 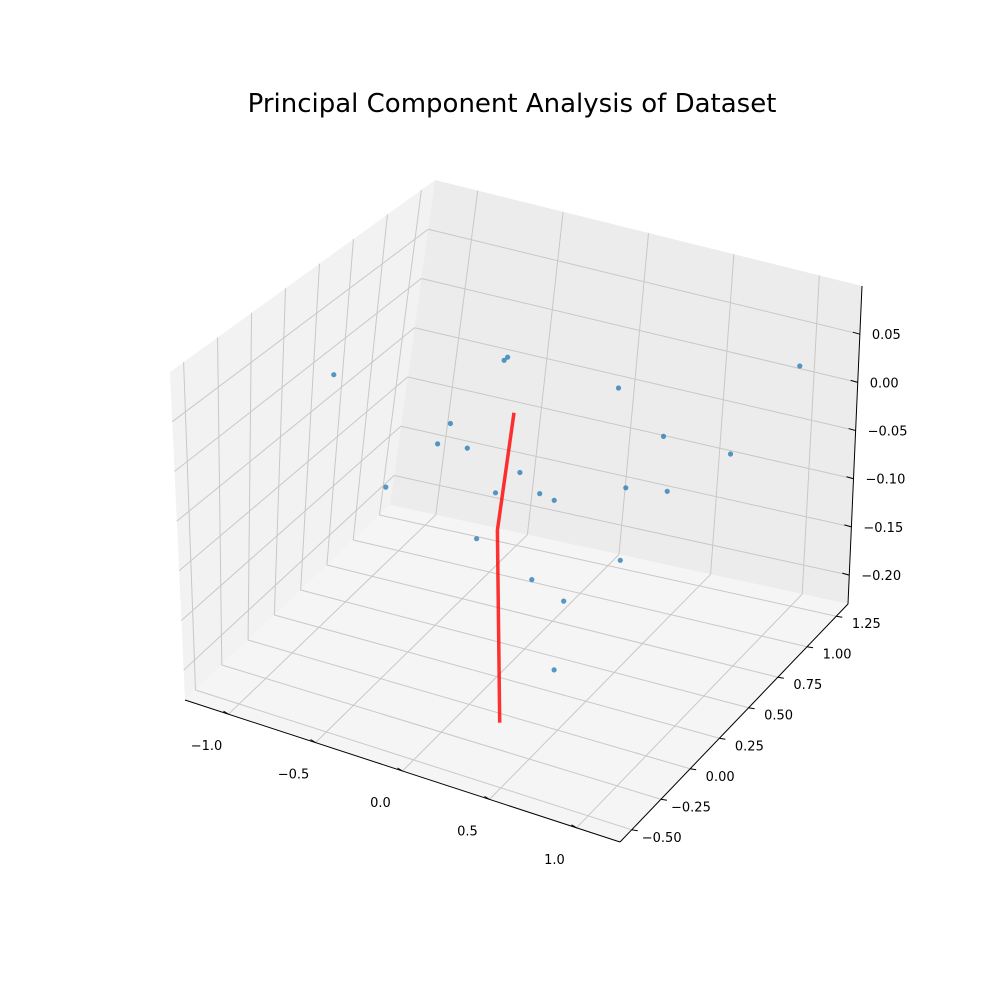 What do you see at coordinates (886, 335) in the screenshot?
I see `z-tick-label: 0.05` at bounding box center [886, 335].